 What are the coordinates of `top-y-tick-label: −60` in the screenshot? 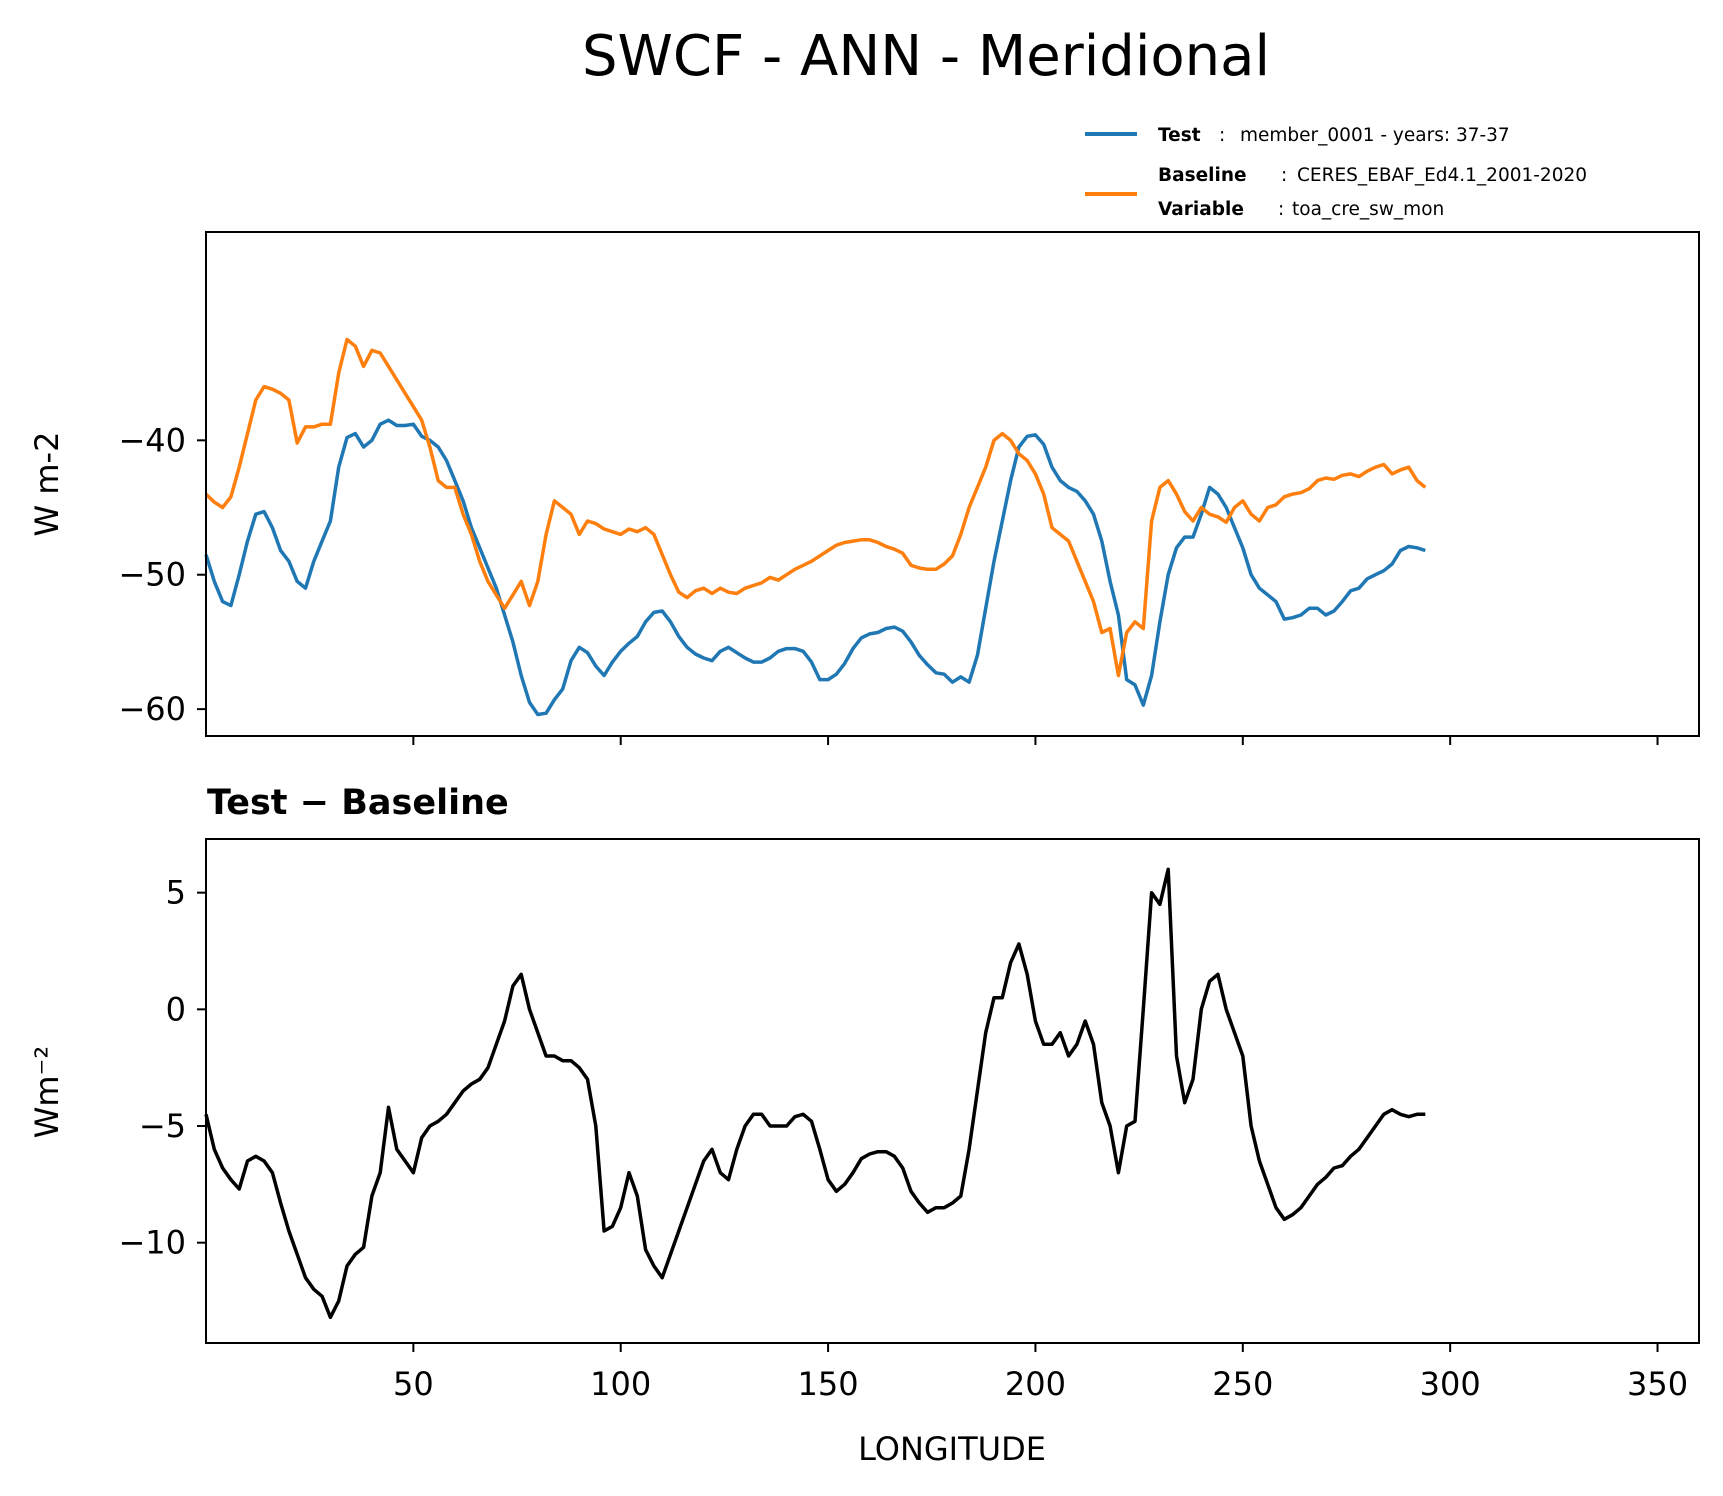 It's located at (152, 709).